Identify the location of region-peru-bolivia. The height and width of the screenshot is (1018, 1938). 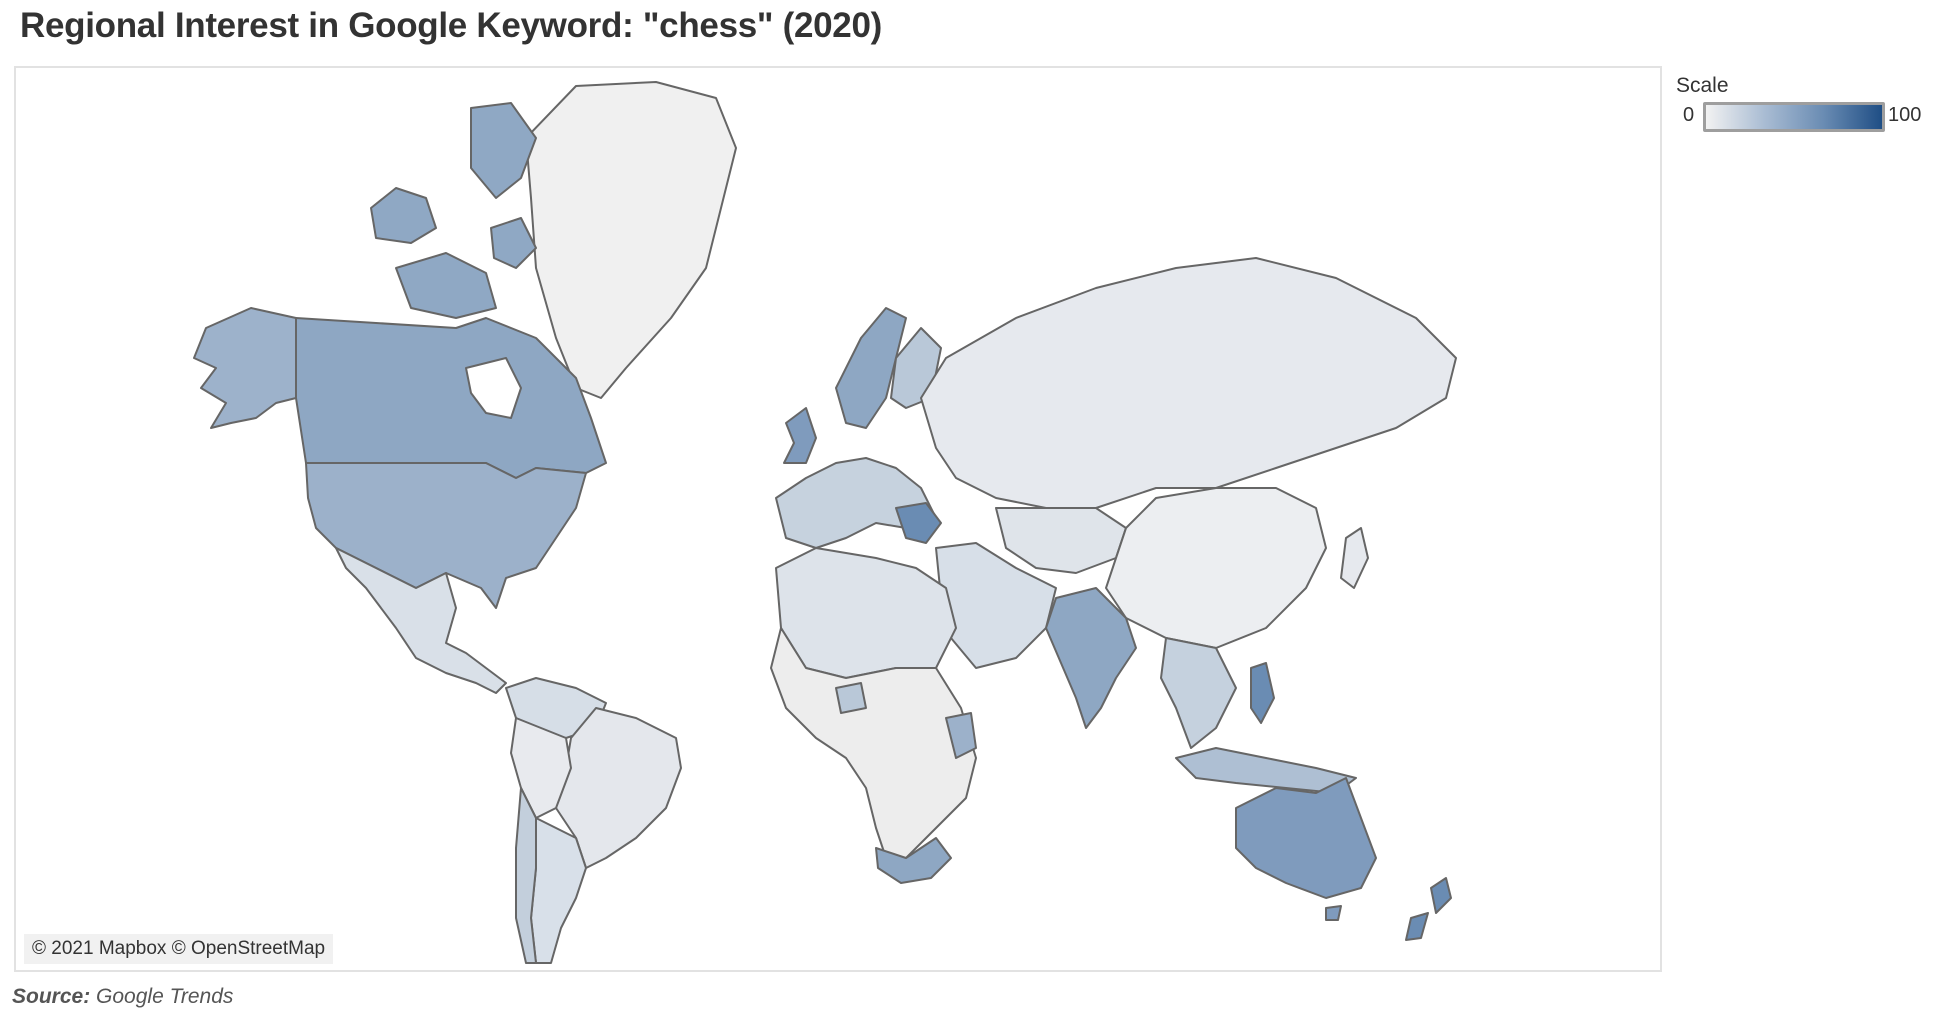
(541, 768).